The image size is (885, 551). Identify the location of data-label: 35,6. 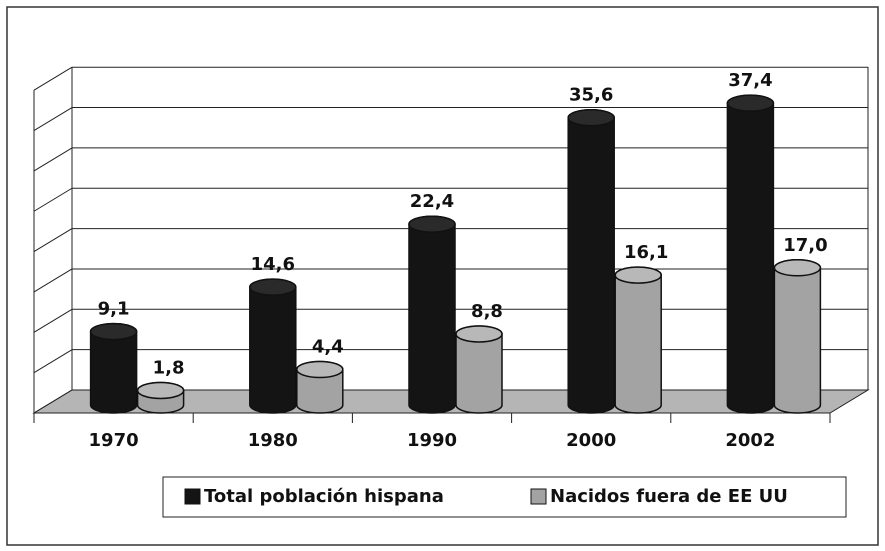
(591, 95).